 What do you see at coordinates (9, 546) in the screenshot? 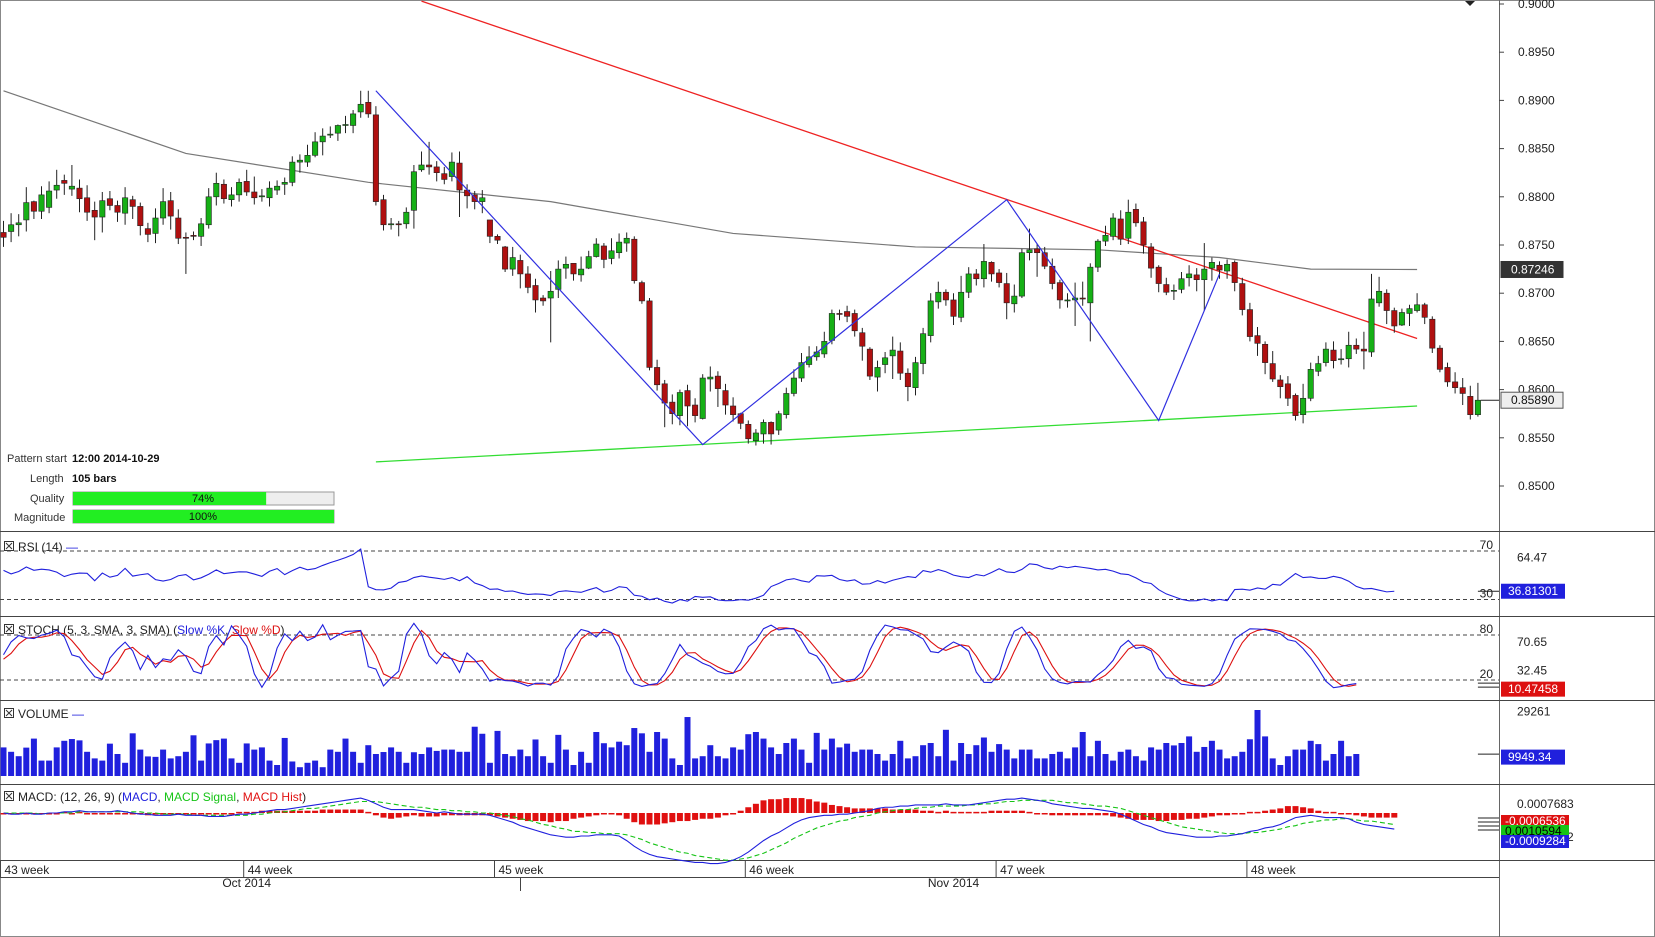
I see `panel-close-icon-x` at bounding box center [9, 546].